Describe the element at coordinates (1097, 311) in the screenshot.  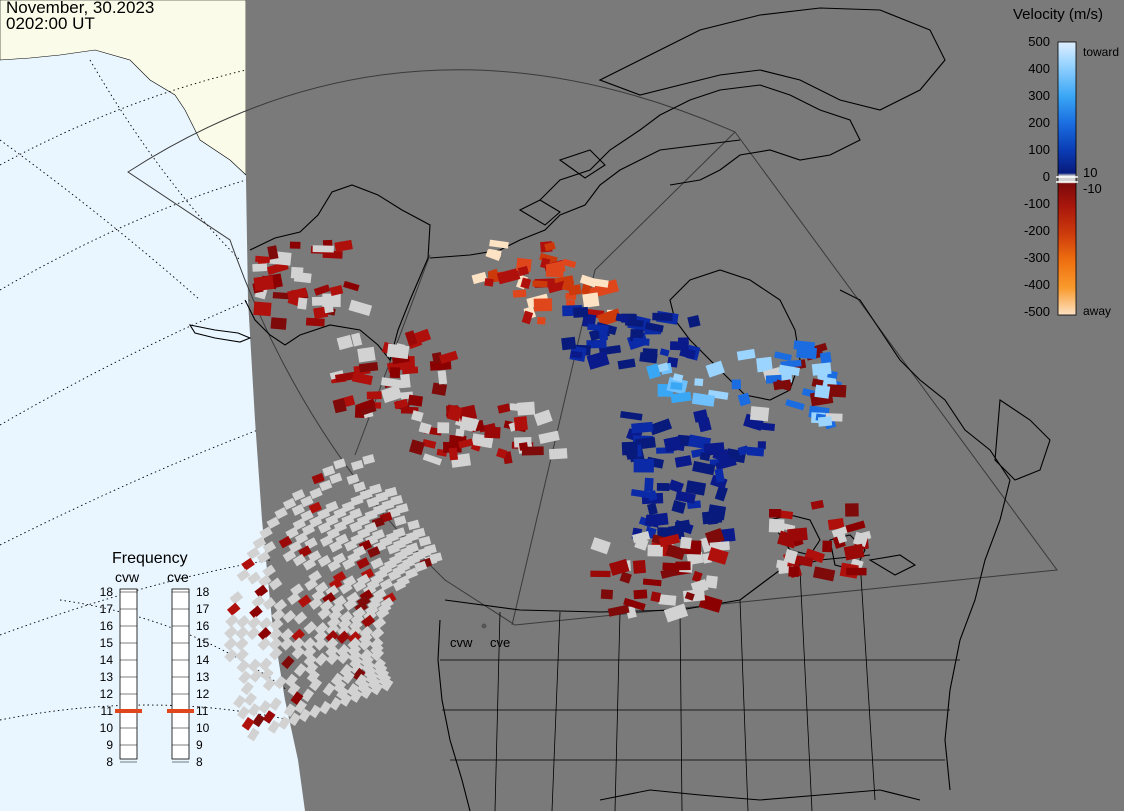
I see `colorbar-label-away: away` at that location.